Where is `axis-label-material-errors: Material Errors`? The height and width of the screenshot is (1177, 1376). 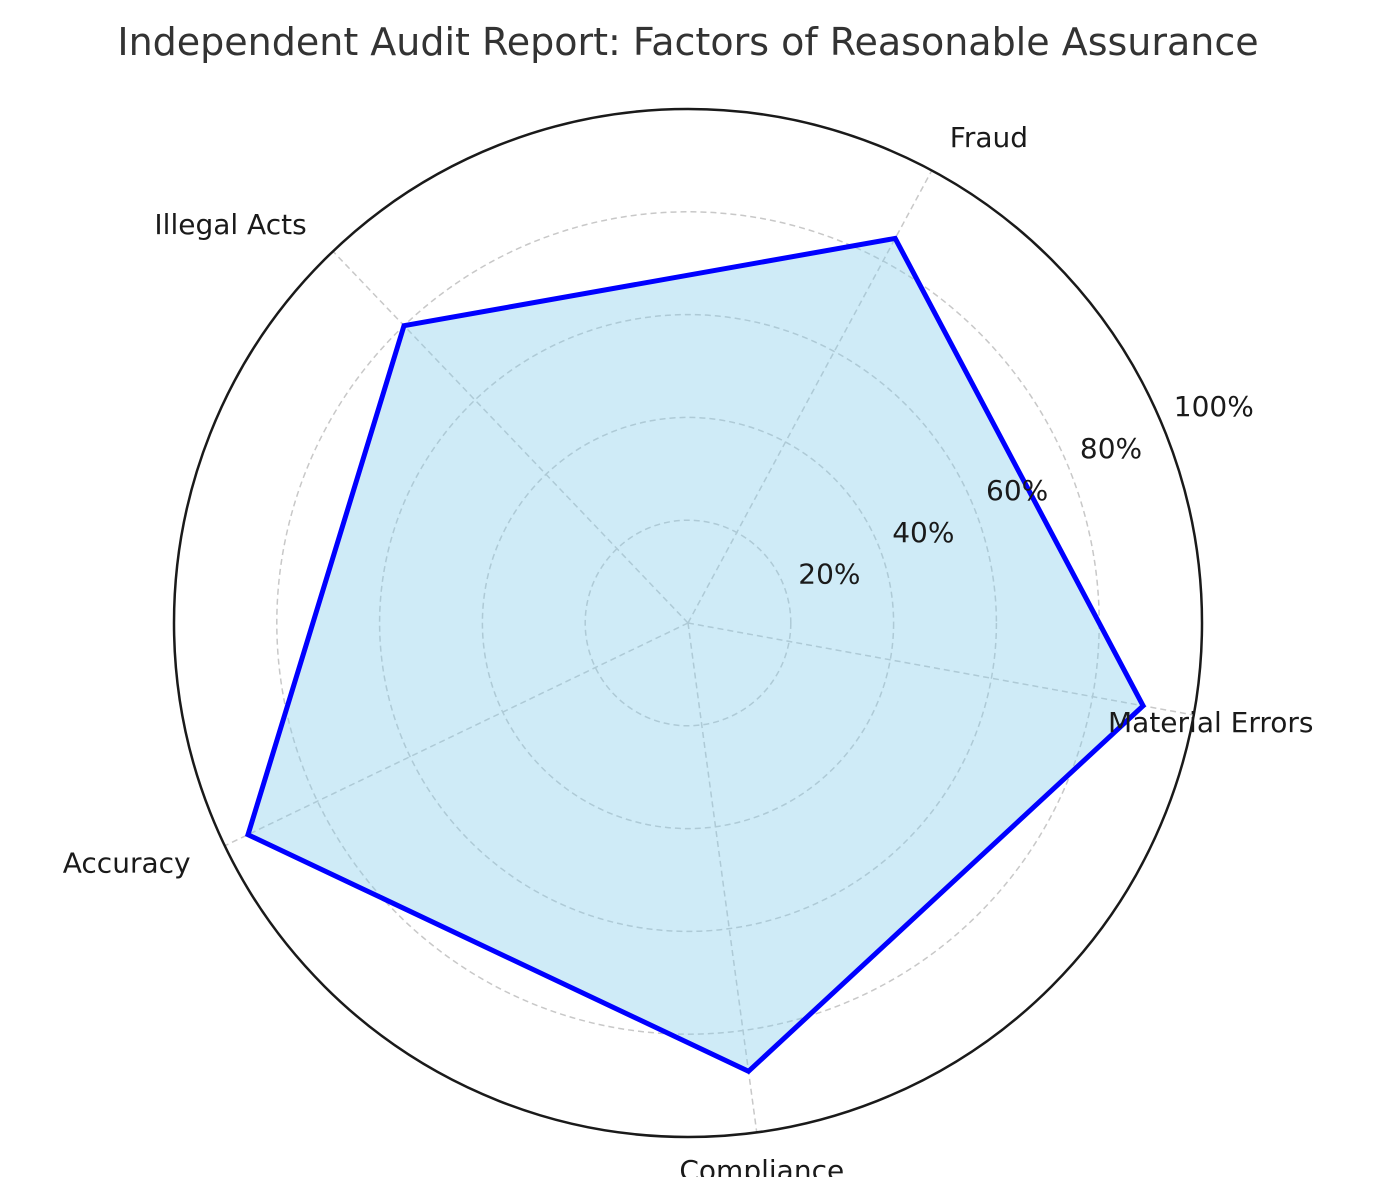 axis-label-material-errors: Material Errors is located at coordinates (1211, 722).